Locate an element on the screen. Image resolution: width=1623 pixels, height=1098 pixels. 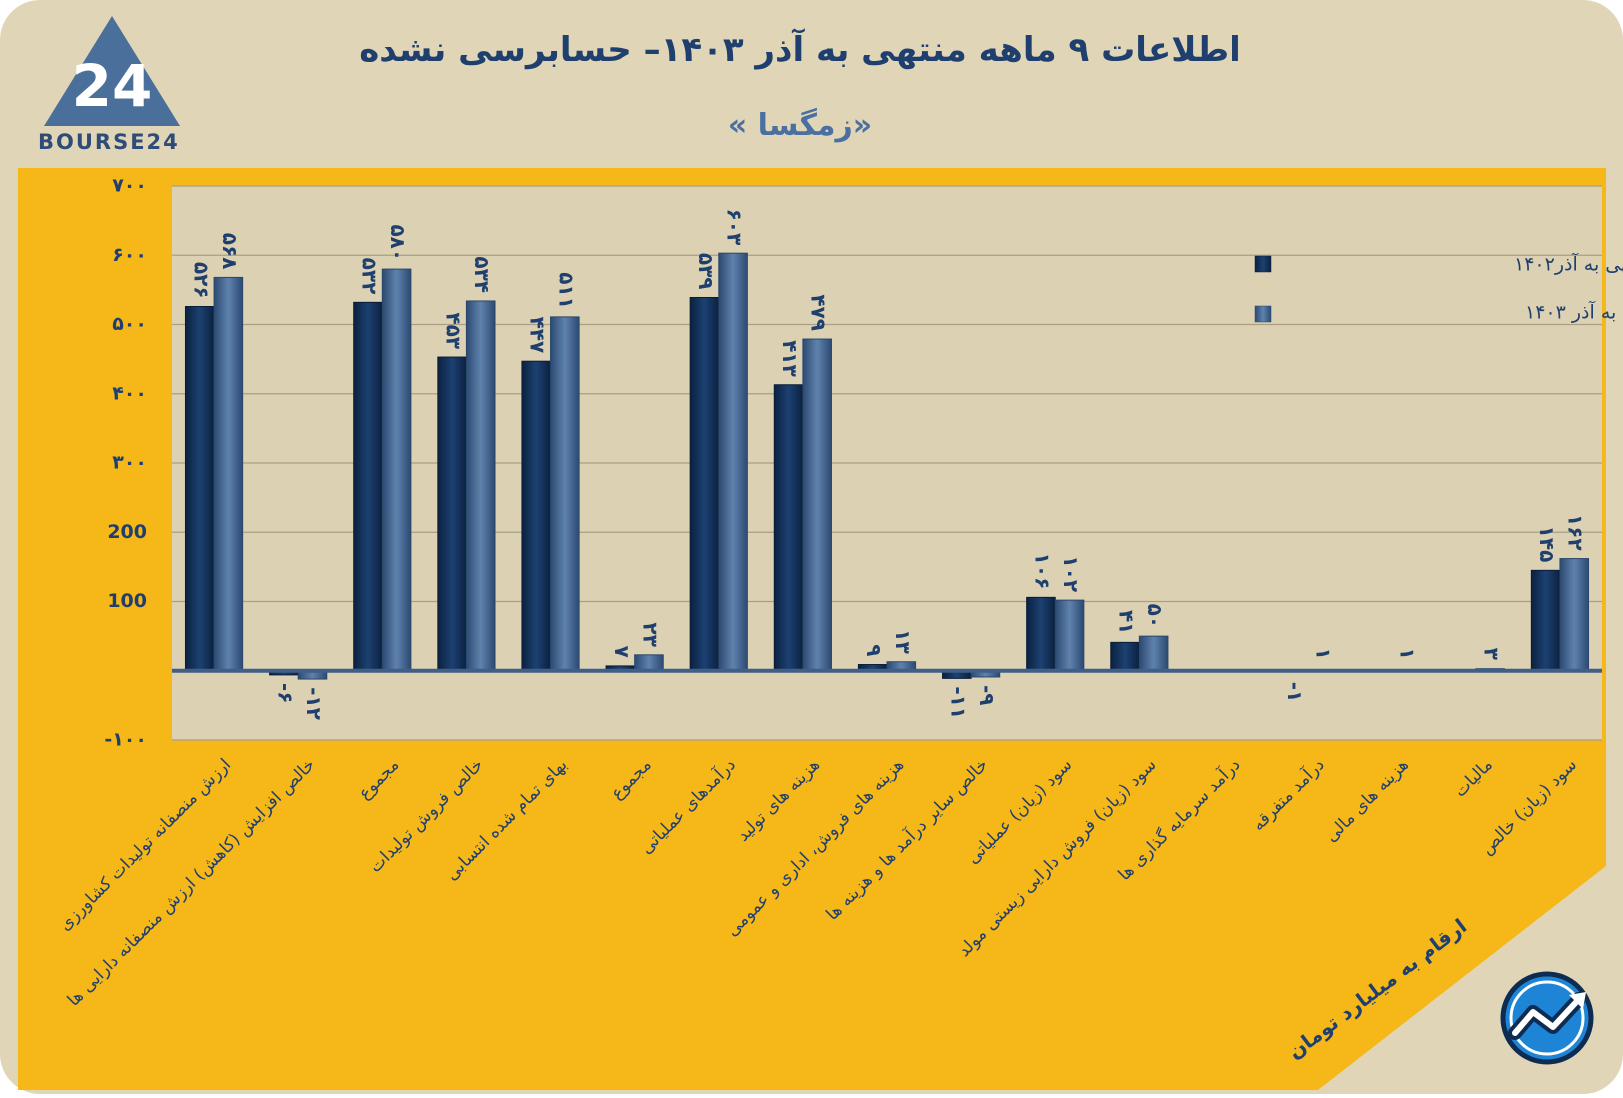
y-tick-label: 200 is located at coordinates (127, 532).